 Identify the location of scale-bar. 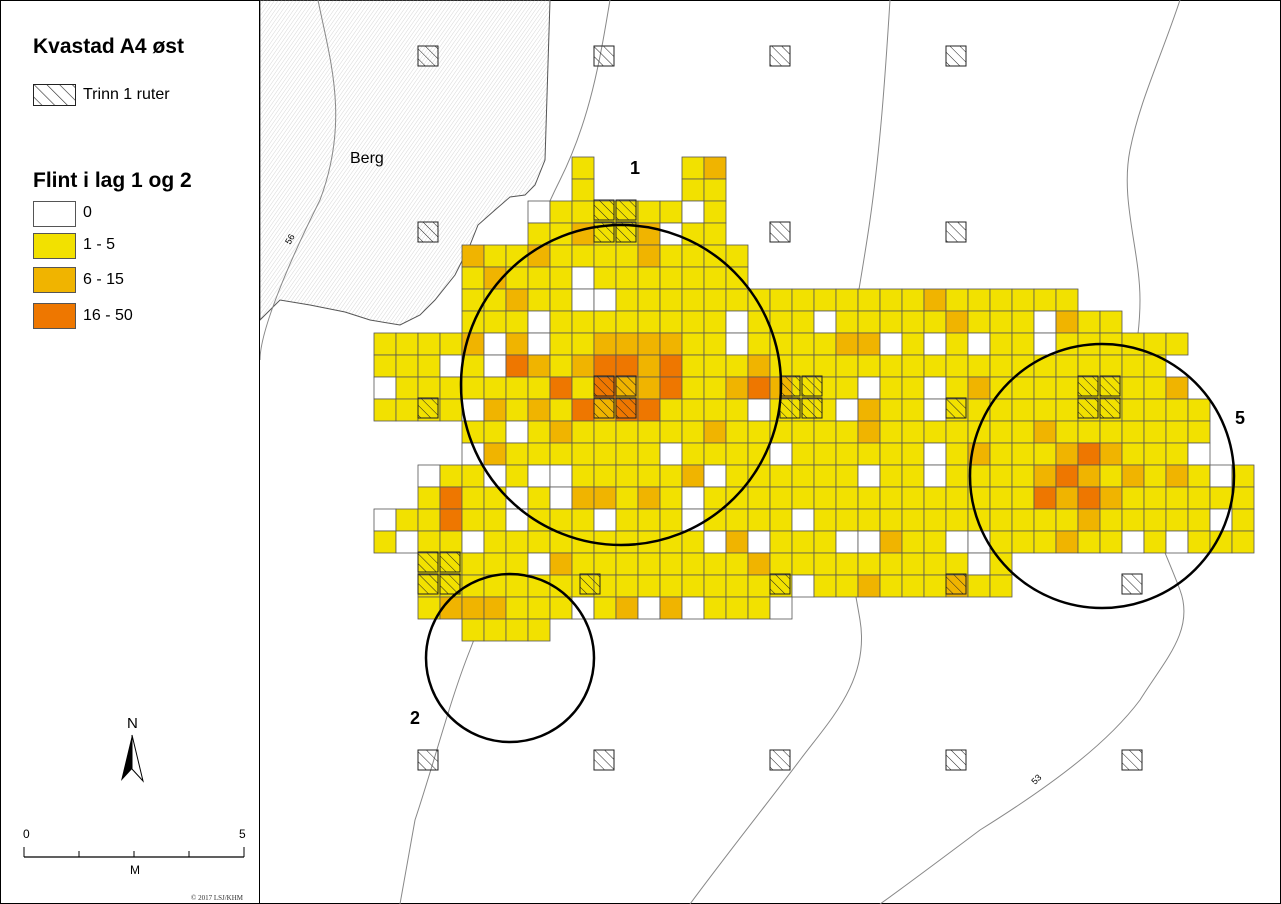
(134, 852).